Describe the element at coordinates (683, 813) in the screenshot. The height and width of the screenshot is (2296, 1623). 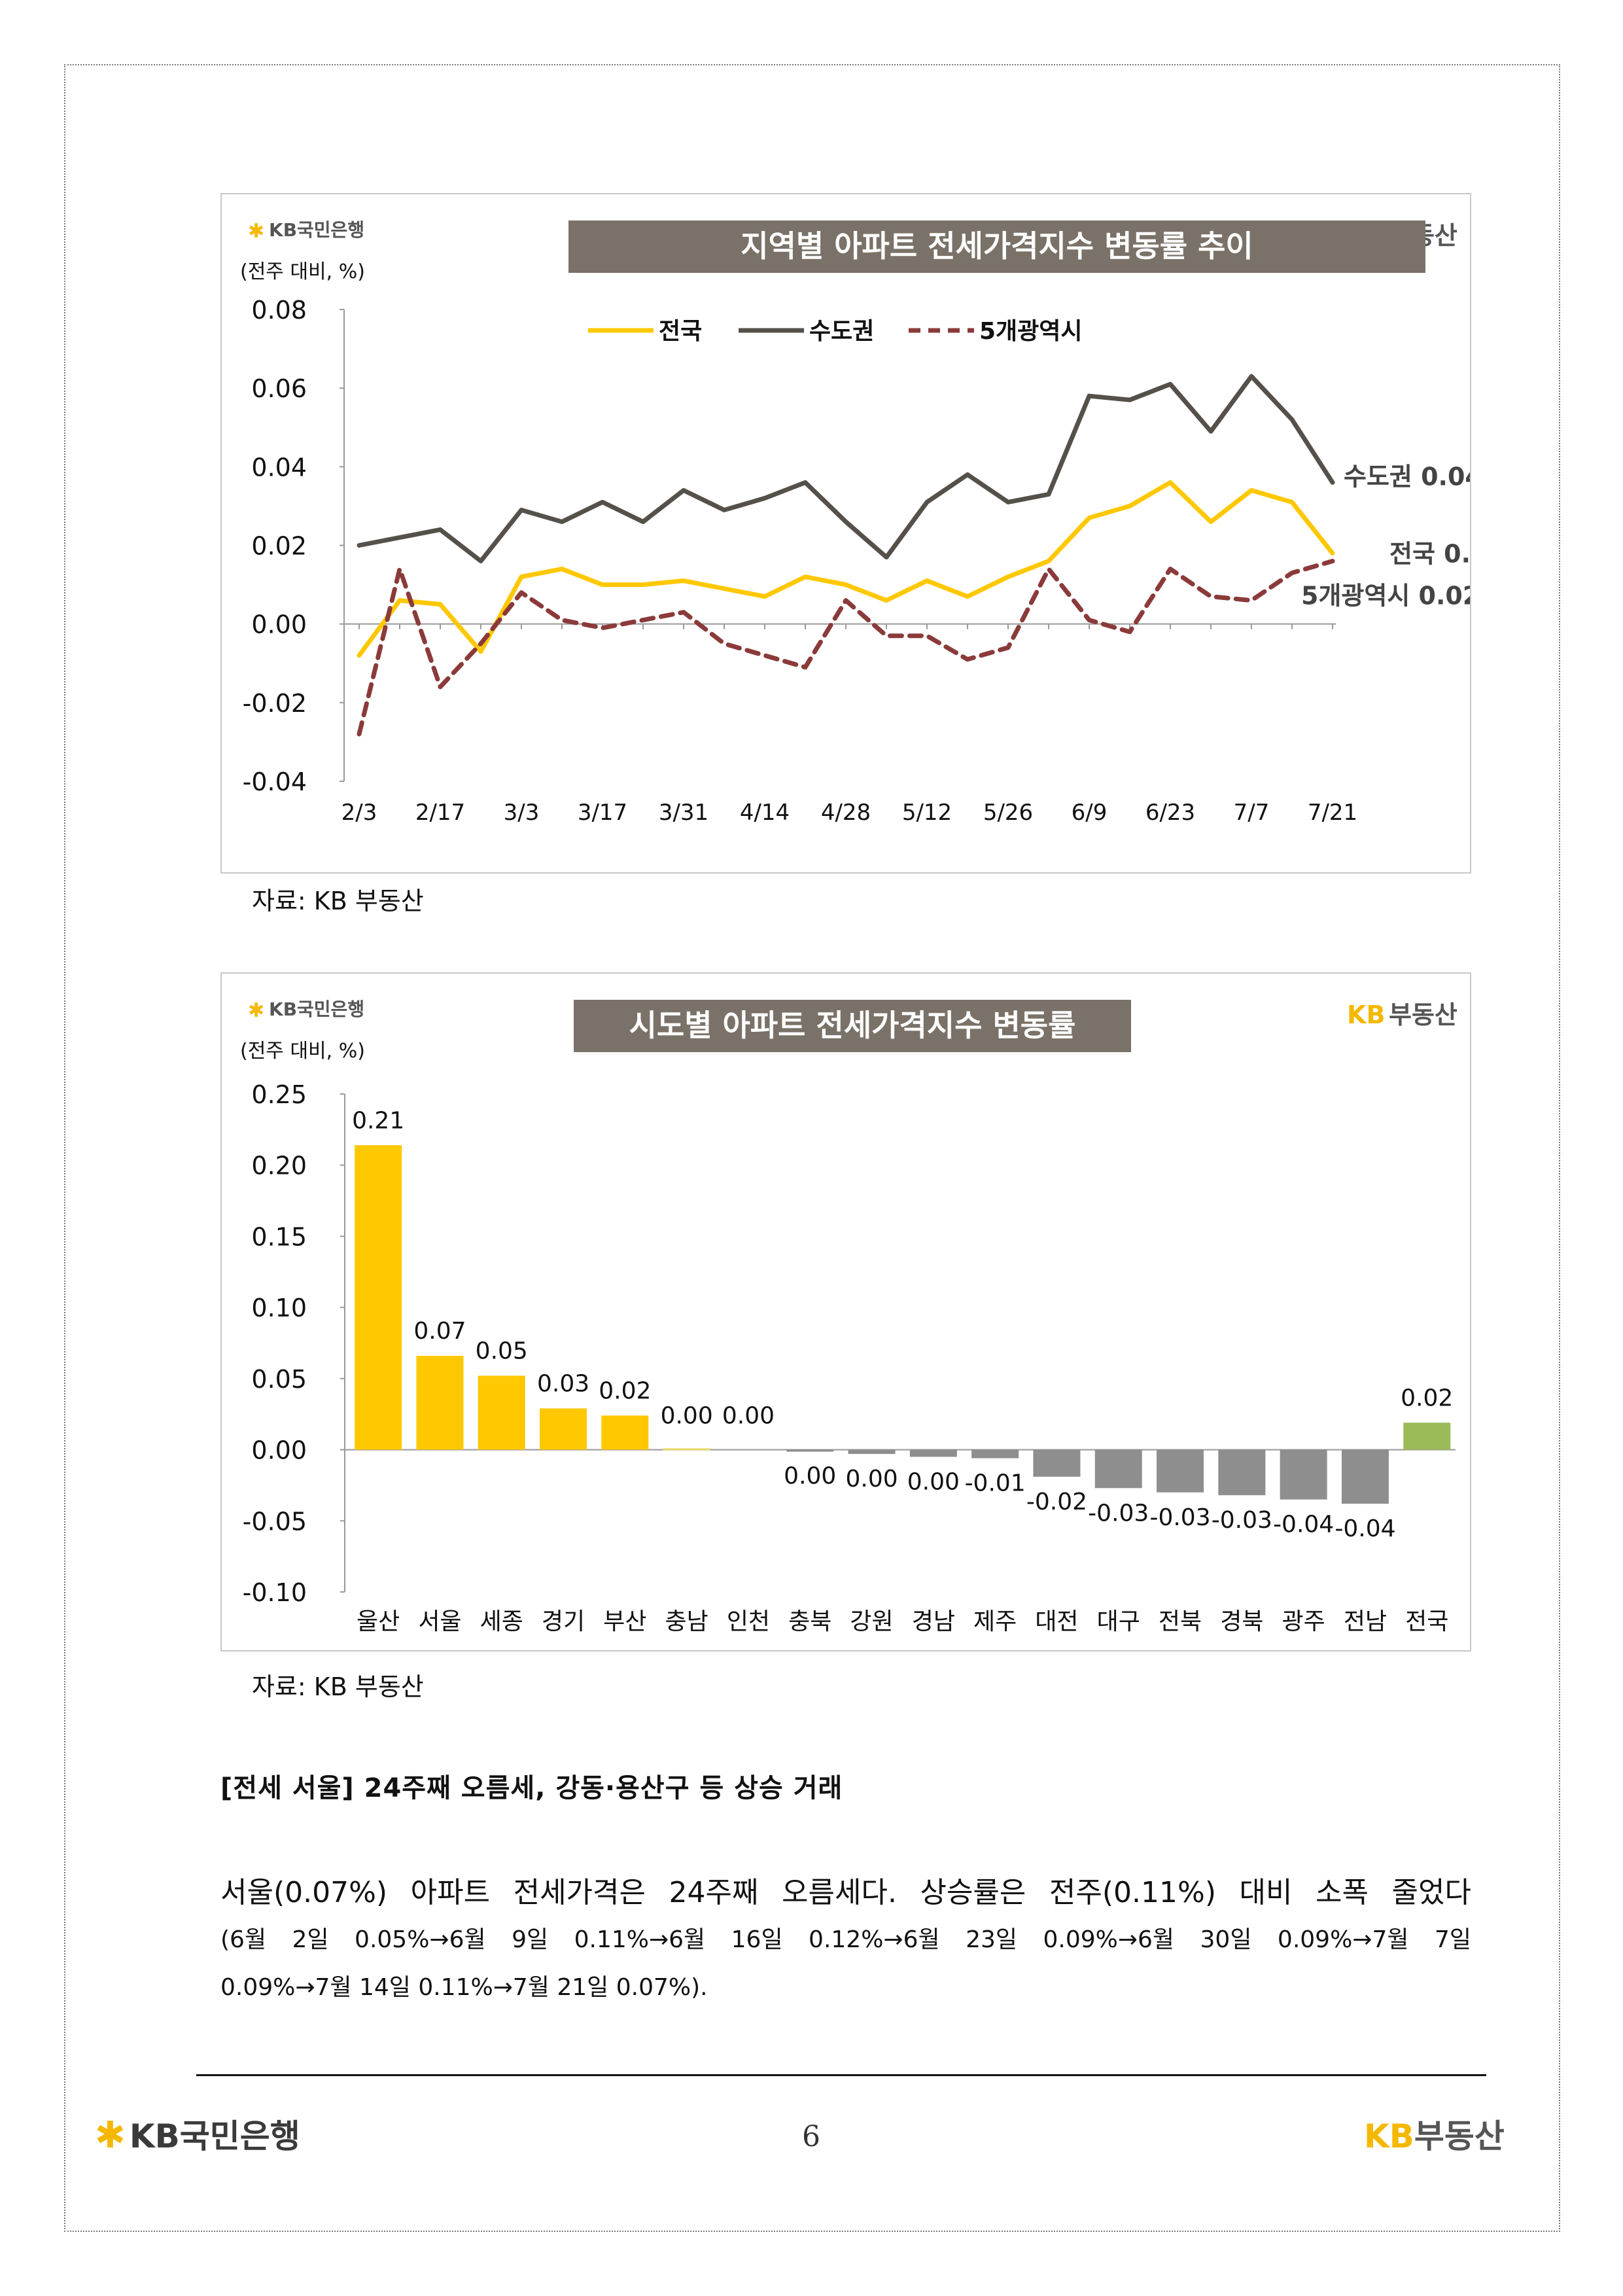
I see `x-tick-label: 3/31` at that location.